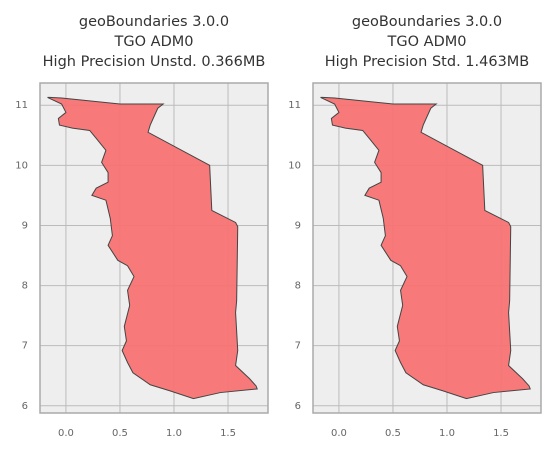  Describe the element at coordinates (154, 62) in the screenshot. I see `chart-title: High Precision Unstd. 0.366MB` at that location.